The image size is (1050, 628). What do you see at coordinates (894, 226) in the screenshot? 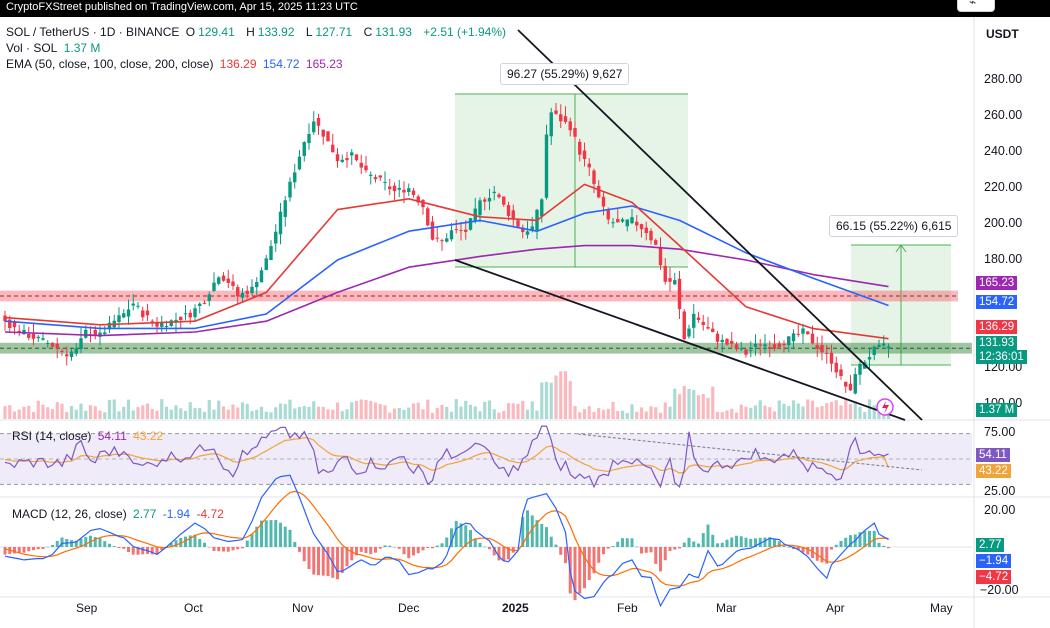
I see `range-annotation-right: 66.15 (55.22%) 6,615` at bounding box center [894, 226].